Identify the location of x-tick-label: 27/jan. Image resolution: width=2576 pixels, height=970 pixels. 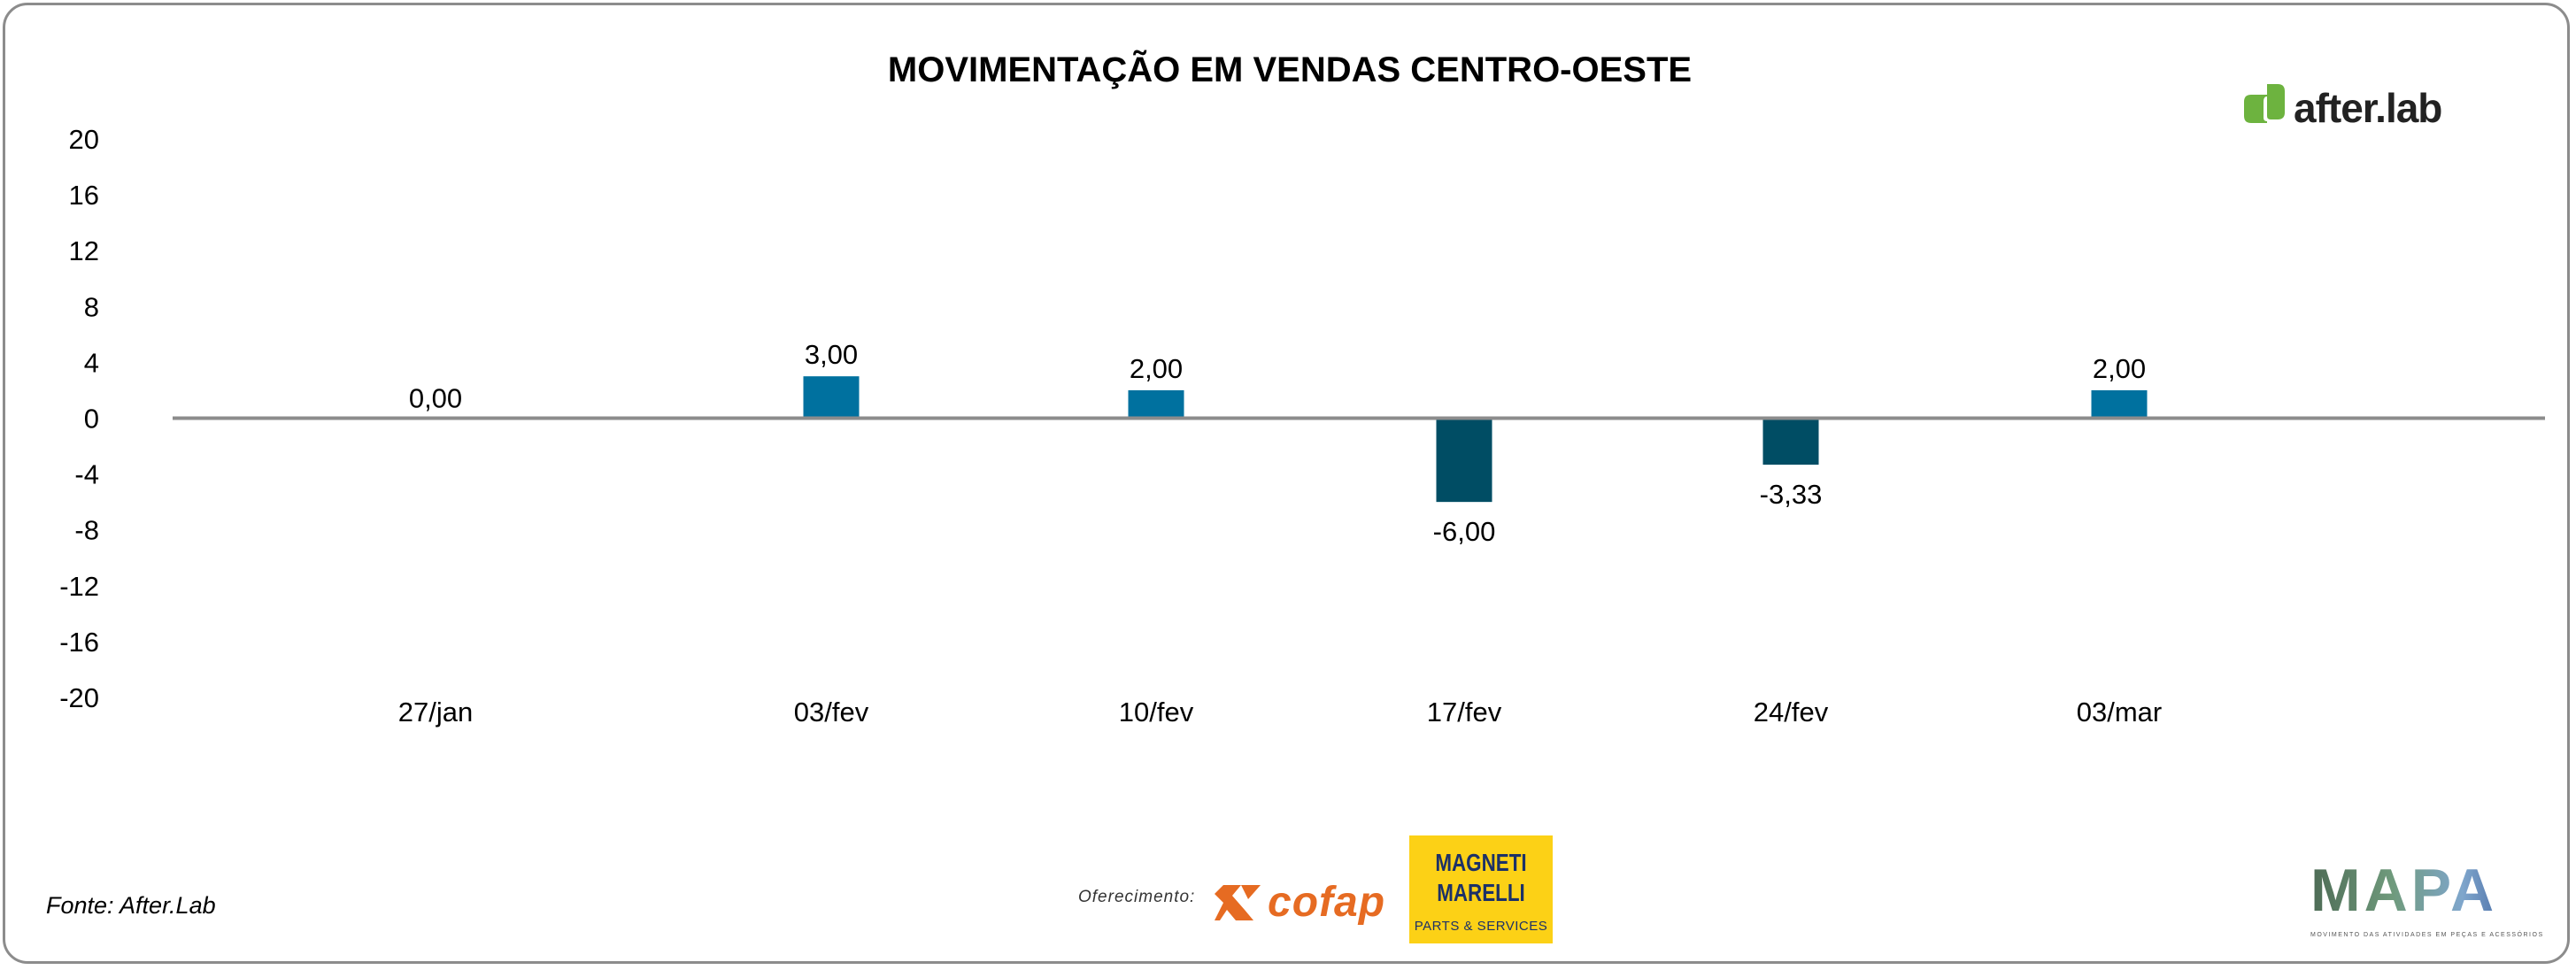
(435, 712).